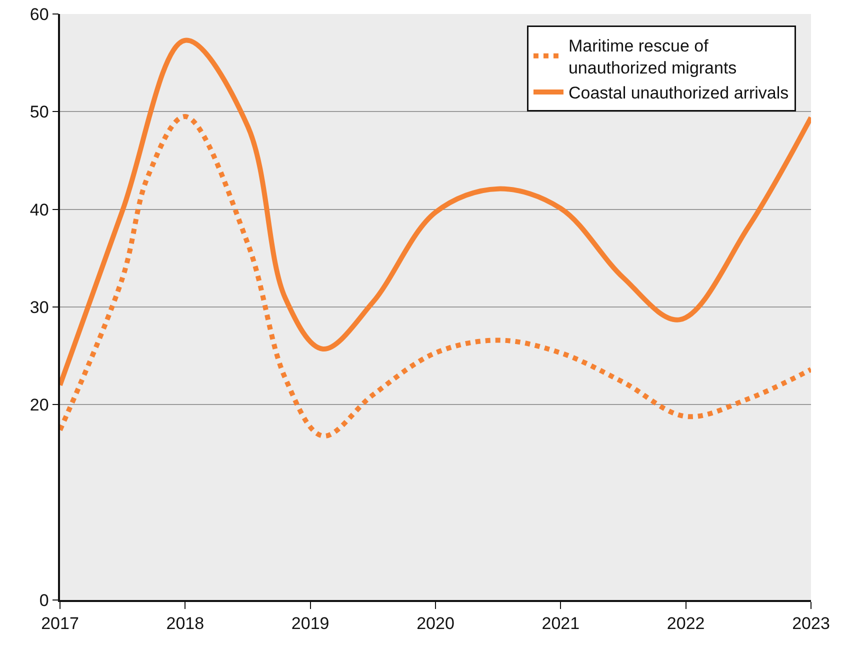 The height and width of the screenshot is (652, 841). I want to click on y-tick-label: 60, so click(39, 14).